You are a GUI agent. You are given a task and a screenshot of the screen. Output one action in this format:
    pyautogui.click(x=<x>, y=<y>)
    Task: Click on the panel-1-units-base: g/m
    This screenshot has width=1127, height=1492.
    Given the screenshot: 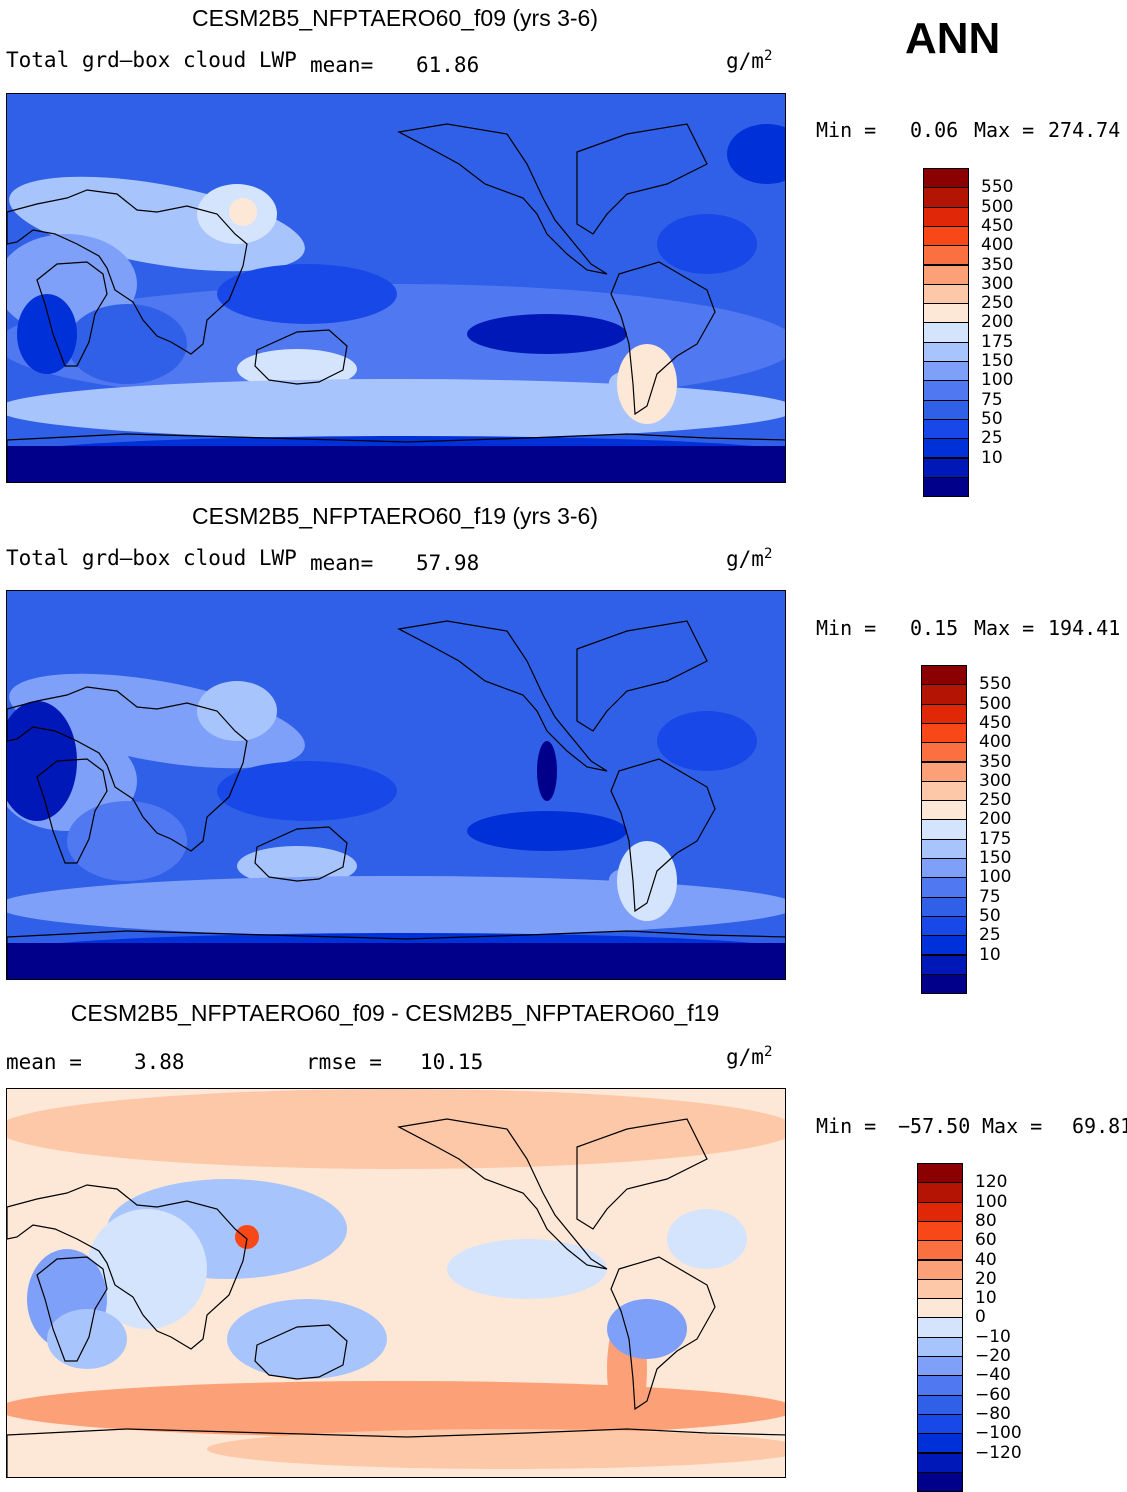 What is the action you would take?
    pyautogui.click(x=745, y=61)
    